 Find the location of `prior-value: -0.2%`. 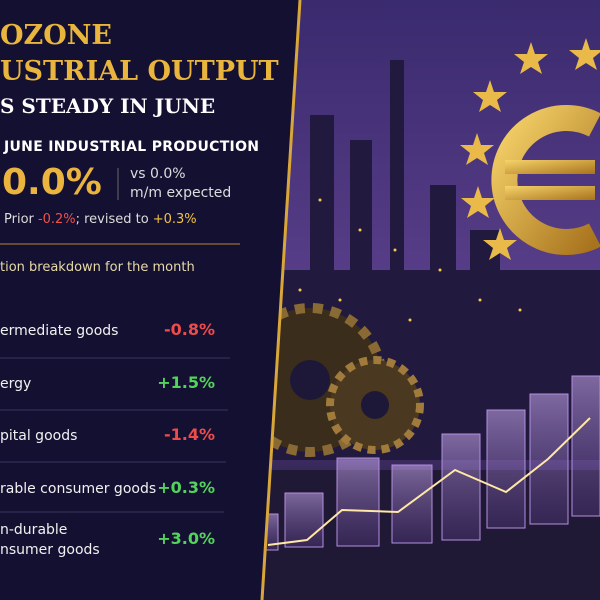

prior-value: -0.2% is located at coordinates (56, 219).